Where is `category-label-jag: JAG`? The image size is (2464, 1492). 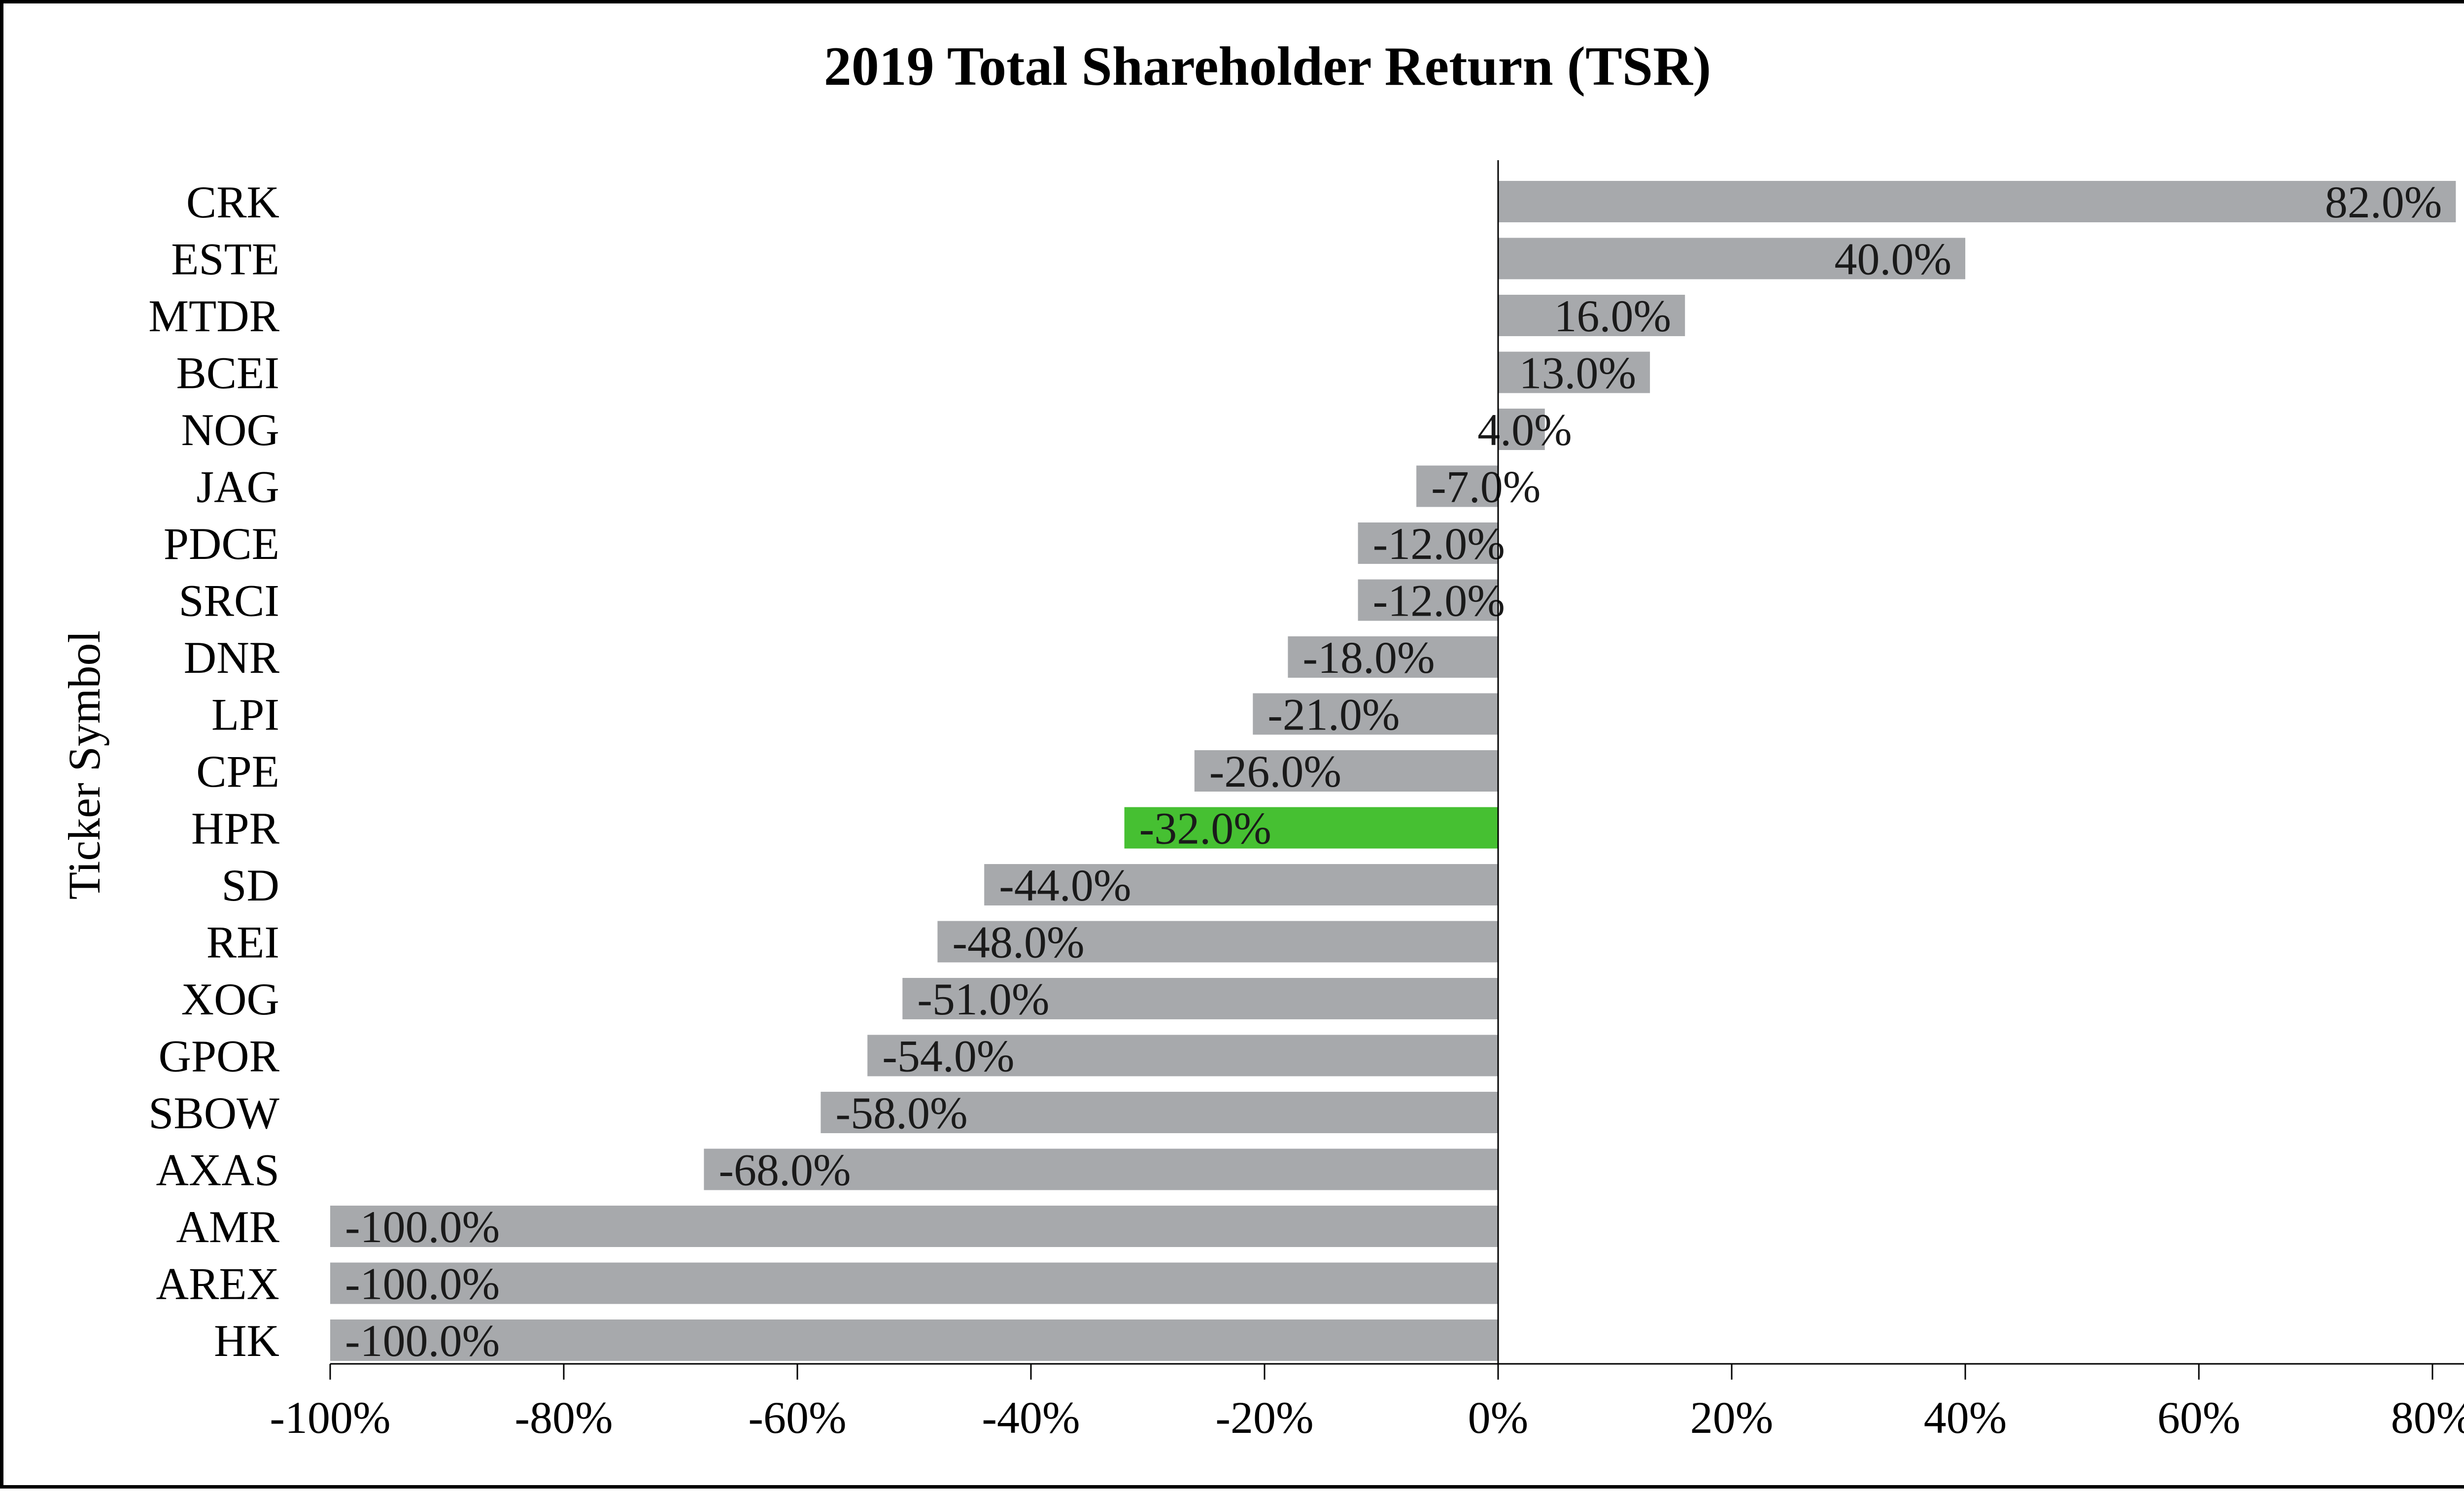 category-label-jag: JAG is located at coordinates (237, 487).